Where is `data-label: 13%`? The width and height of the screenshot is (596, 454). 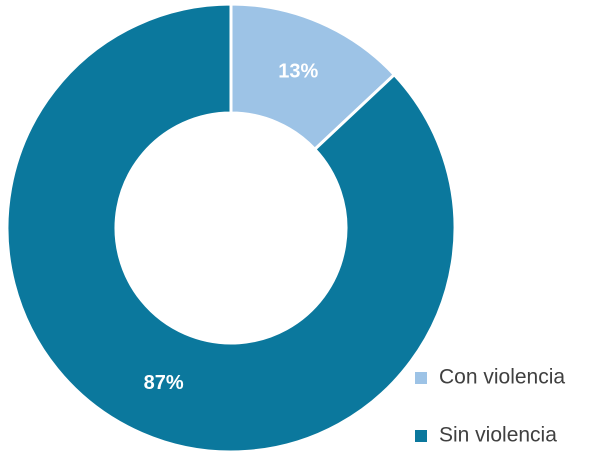
data-label: 13% is located at coordinates (298, 72).